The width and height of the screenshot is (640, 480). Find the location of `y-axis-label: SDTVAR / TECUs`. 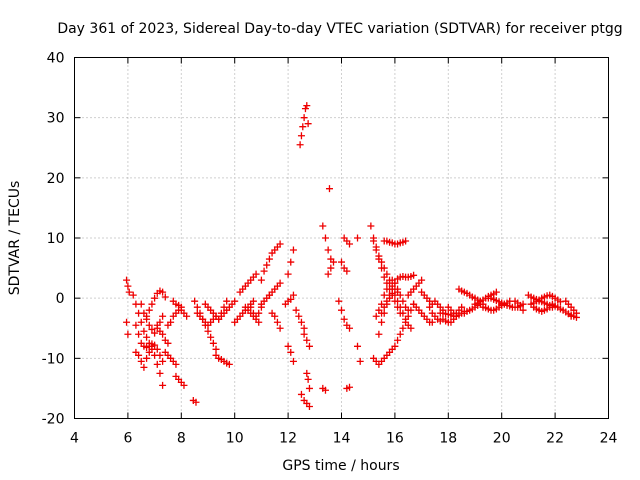

y-axis-label: SDTVAR / TECUs is located at coordinates (15, 238).